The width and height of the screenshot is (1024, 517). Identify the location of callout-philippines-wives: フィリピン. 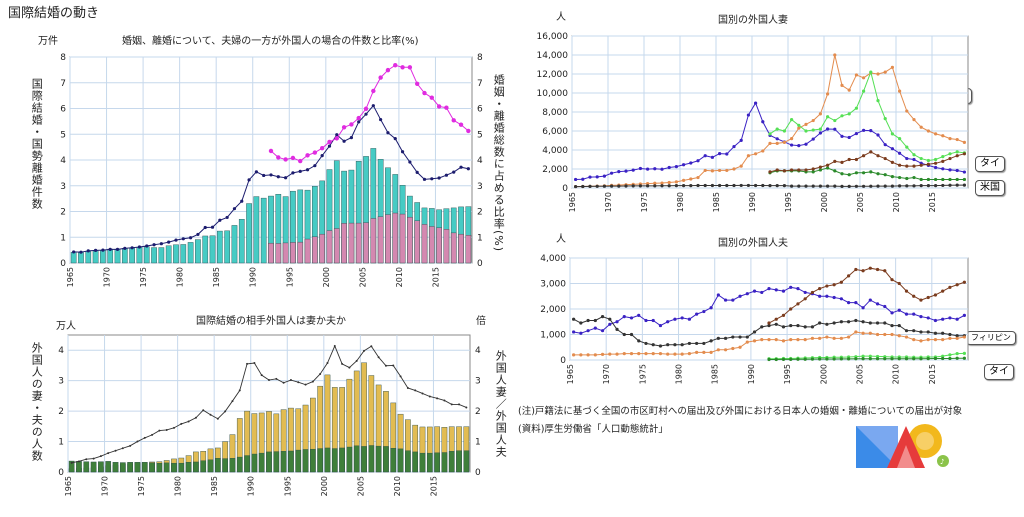
(942, 96).